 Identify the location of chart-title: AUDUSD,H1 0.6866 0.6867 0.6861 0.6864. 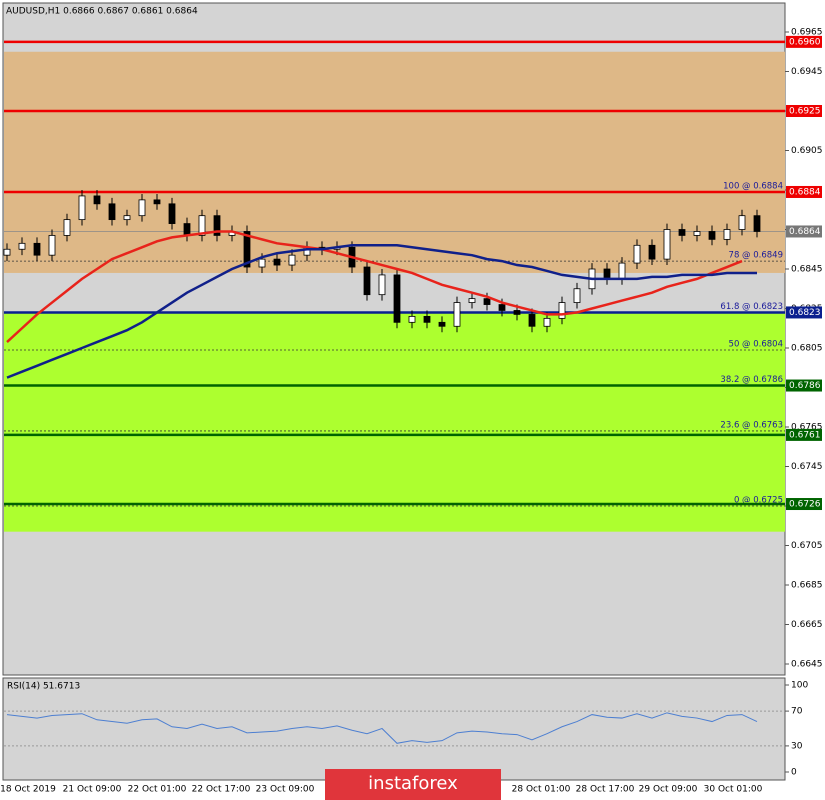
(102, 12).